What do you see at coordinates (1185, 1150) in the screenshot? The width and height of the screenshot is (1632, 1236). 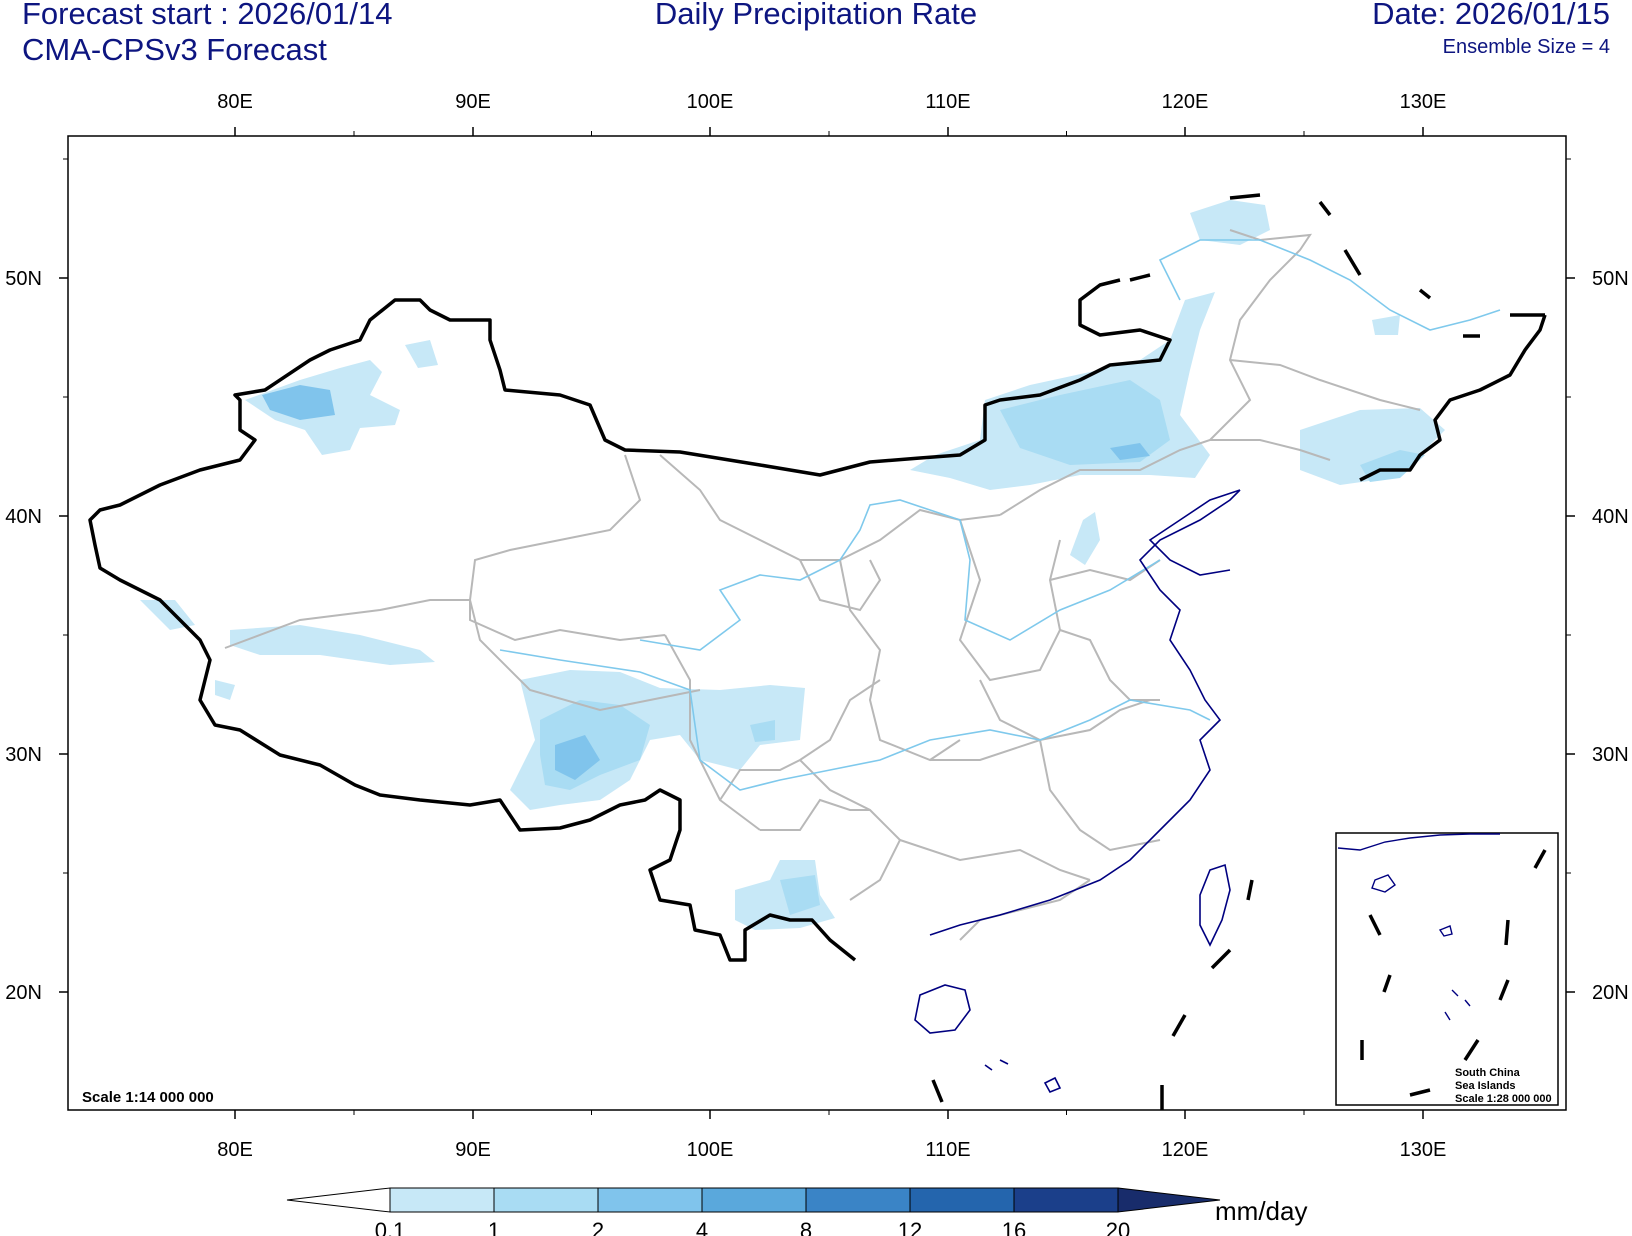 I see `lon-label-bottom: 120E` at bounding box center [1185, 1150].